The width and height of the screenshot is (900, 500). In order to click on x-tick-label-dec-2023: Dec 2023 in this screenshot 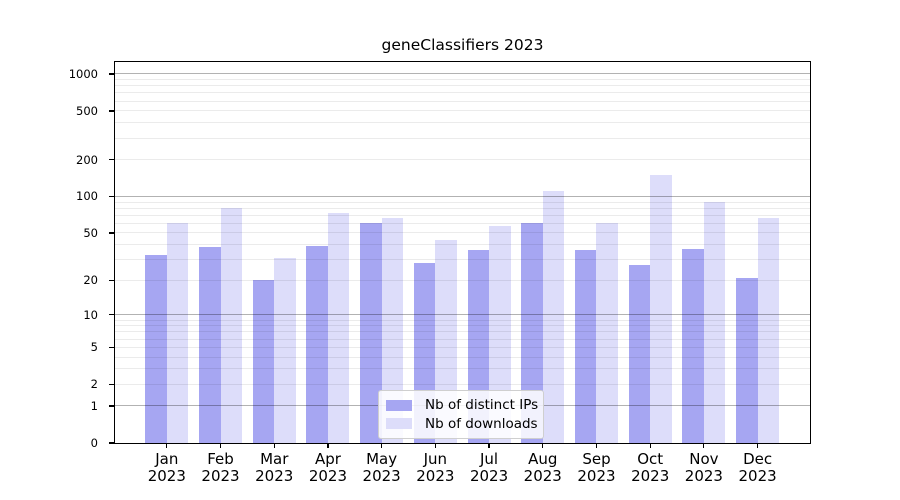, I will do `click(758, 467)`.